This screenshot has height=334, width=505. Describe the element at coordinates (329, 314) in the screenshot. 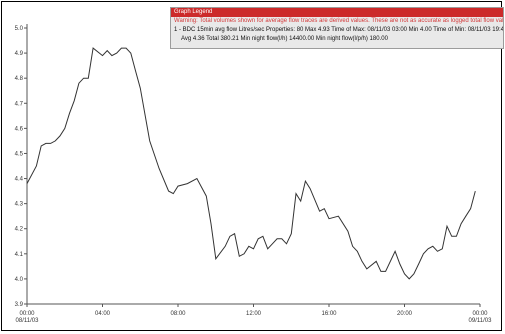

I see `x-tick-label: 16:00` at that location.